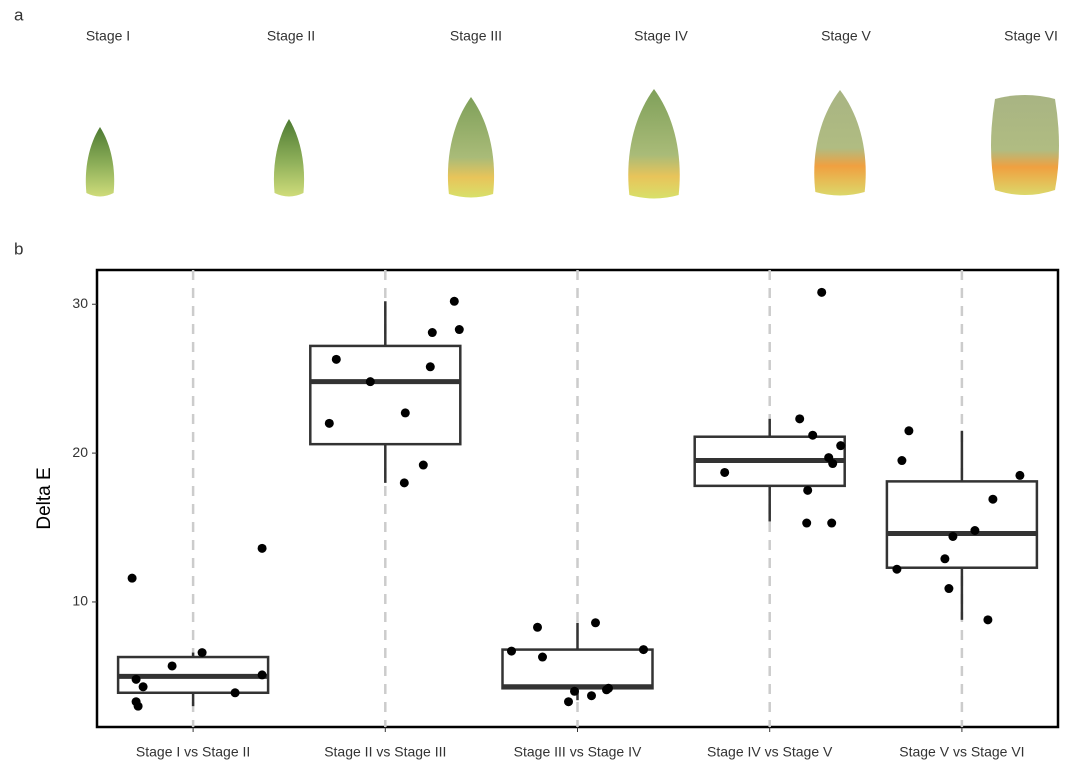 This screenshot has height=775, width=1080. What do you see at coordinates (108, 36) in the screenshot?
I see `stage-label: Stage I` at bounding box center [108, 36].